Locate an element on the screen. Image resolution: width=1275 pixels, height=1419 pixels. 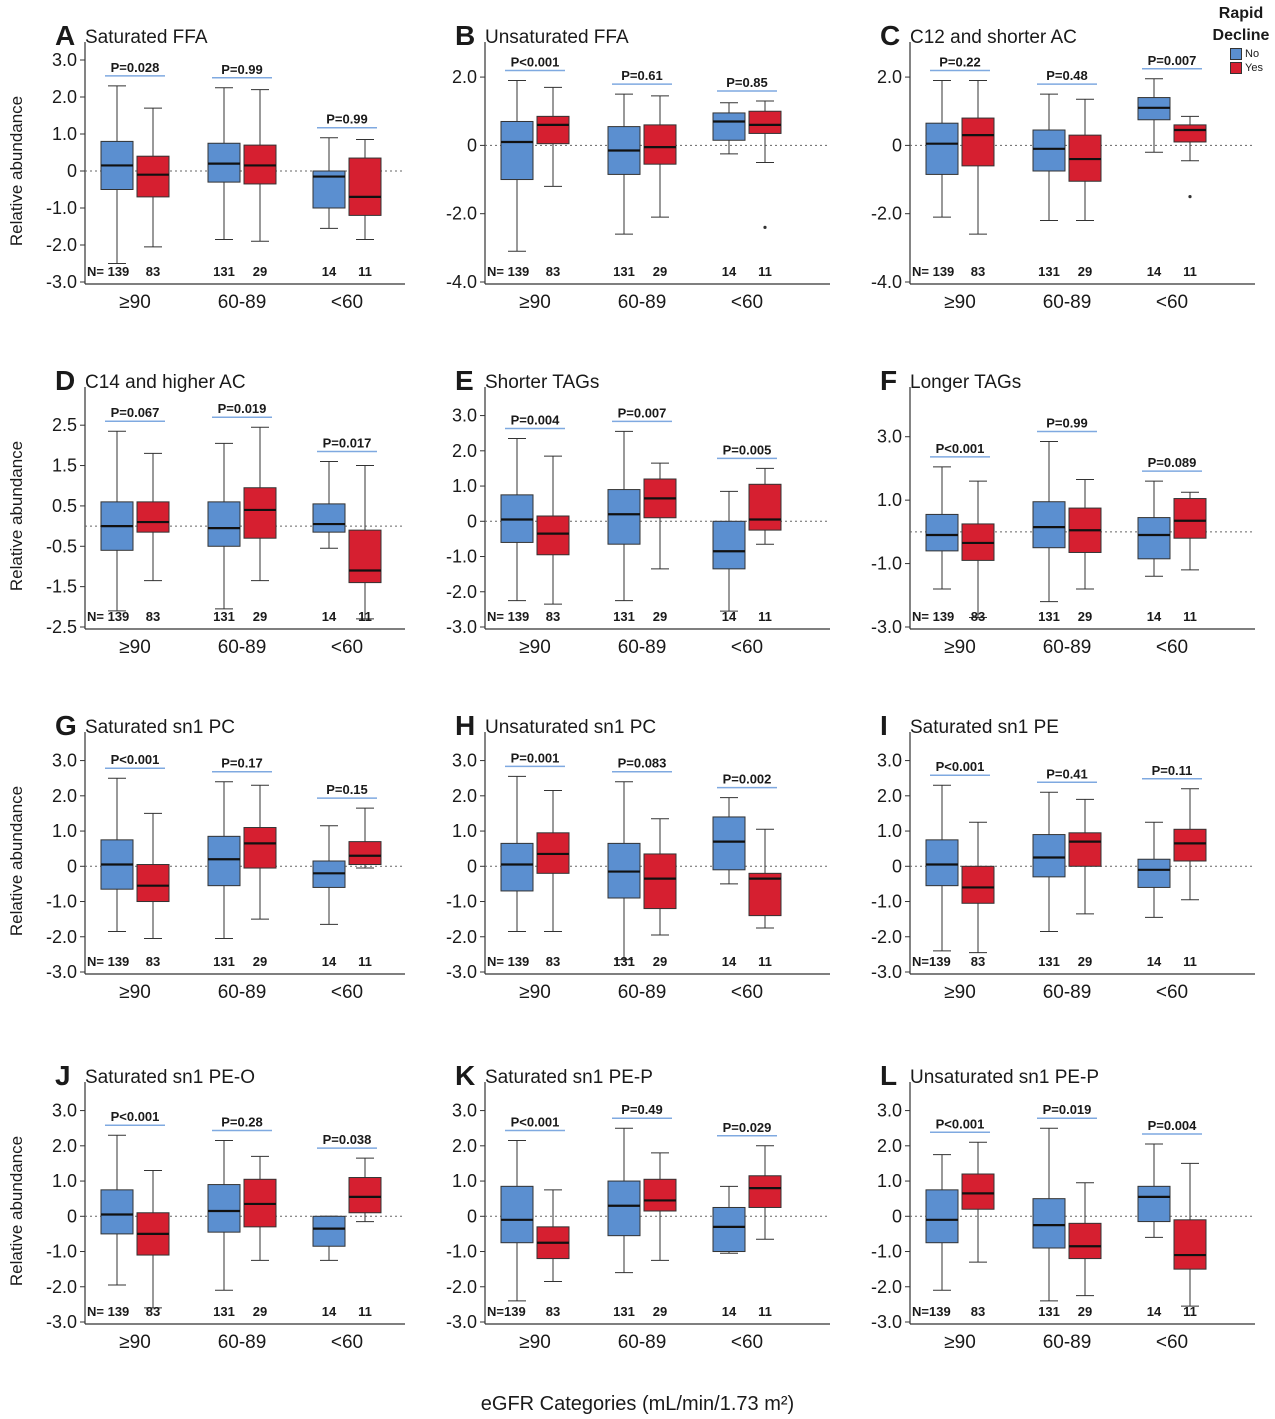
panel-letter: J is located at coordinates (63, 1075).